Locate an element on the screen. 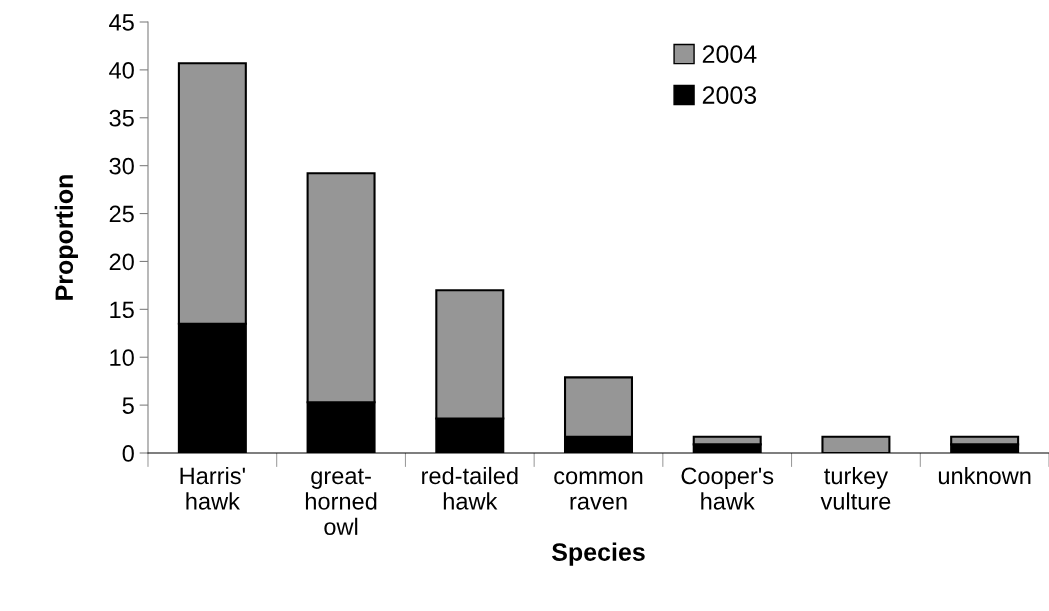 Image resolution: width=1049 pixels, height=611 pixels. y-tick-label: 15 is located at coordinates (122, 310).